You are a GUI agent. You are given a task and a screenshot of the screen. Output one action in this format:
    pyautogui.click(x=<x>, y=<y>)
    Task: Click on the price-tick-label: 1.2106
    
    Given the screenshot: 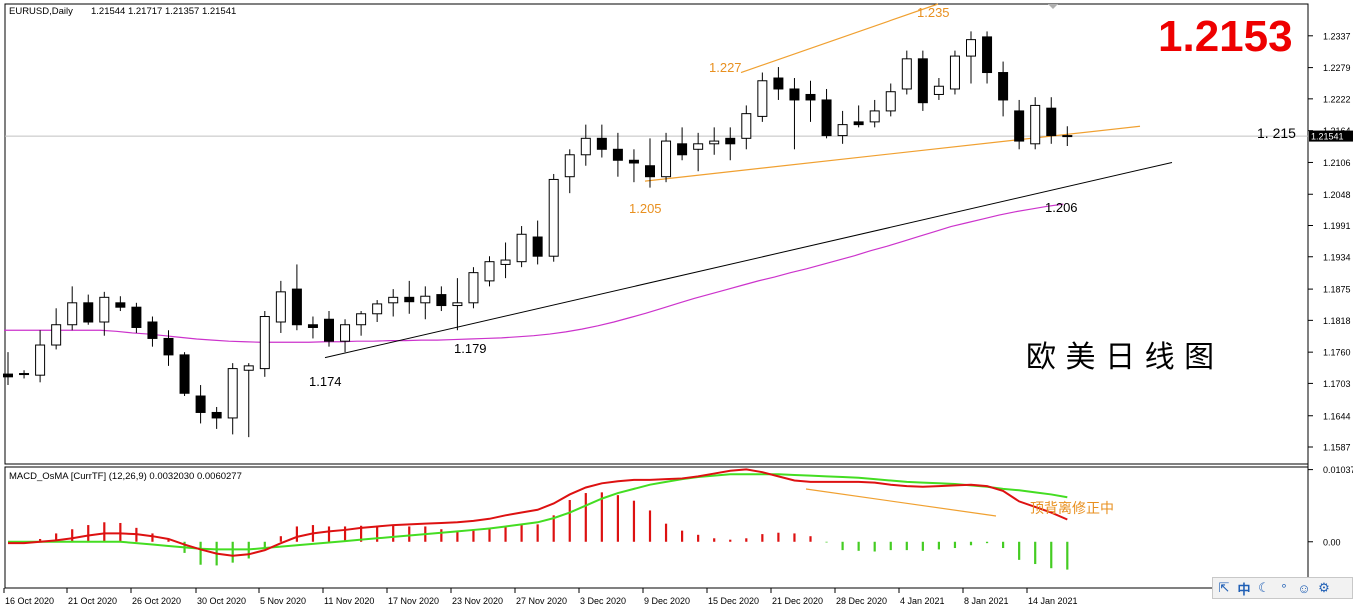 What is the action you would take?
    pyautogui.click(x=1337, y=163)
    